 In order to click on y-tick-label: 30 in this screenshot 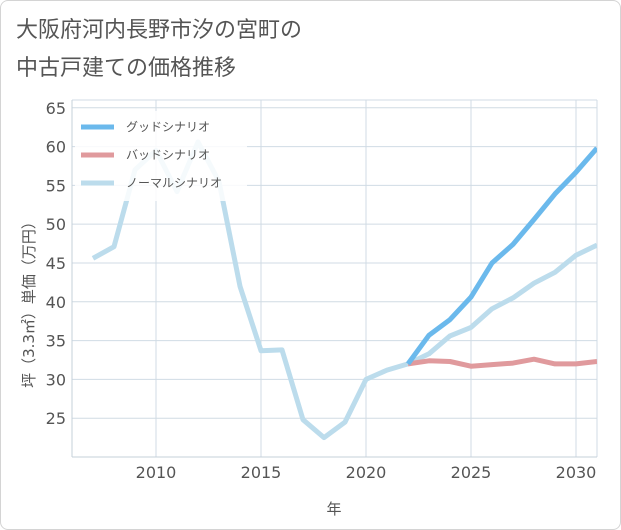, I will do `click(56, 379)`.